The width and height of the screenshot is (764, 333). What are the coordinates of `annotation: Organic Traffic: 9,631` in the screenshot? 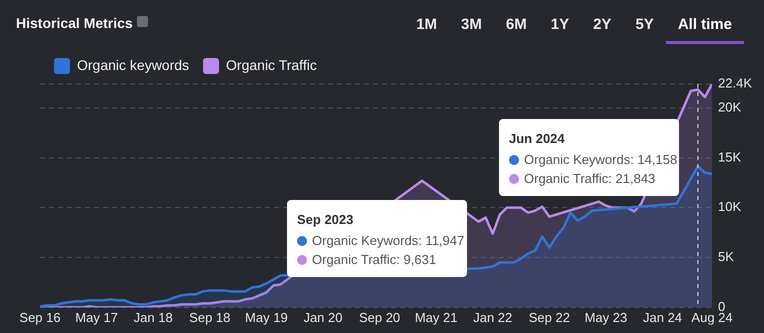 It's located at (374, 259).